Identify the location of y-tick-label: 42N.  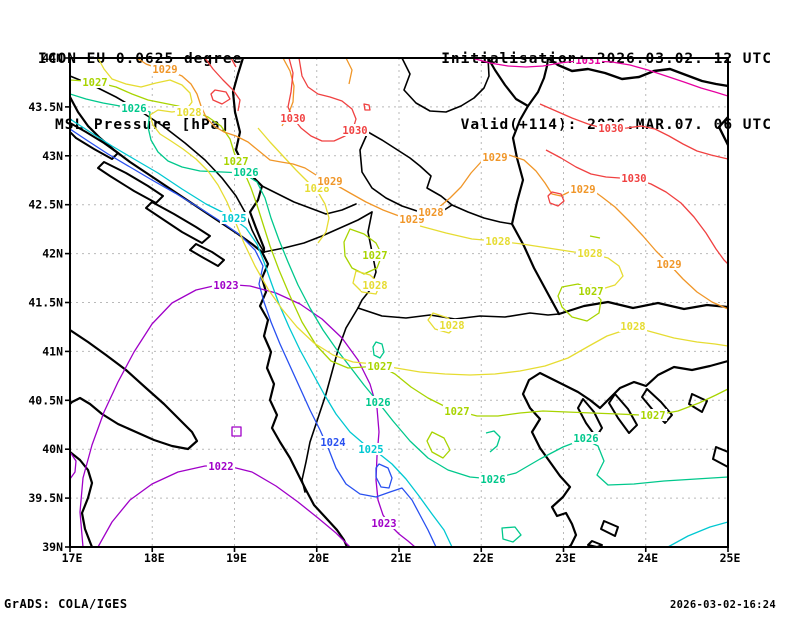
(52, 254).